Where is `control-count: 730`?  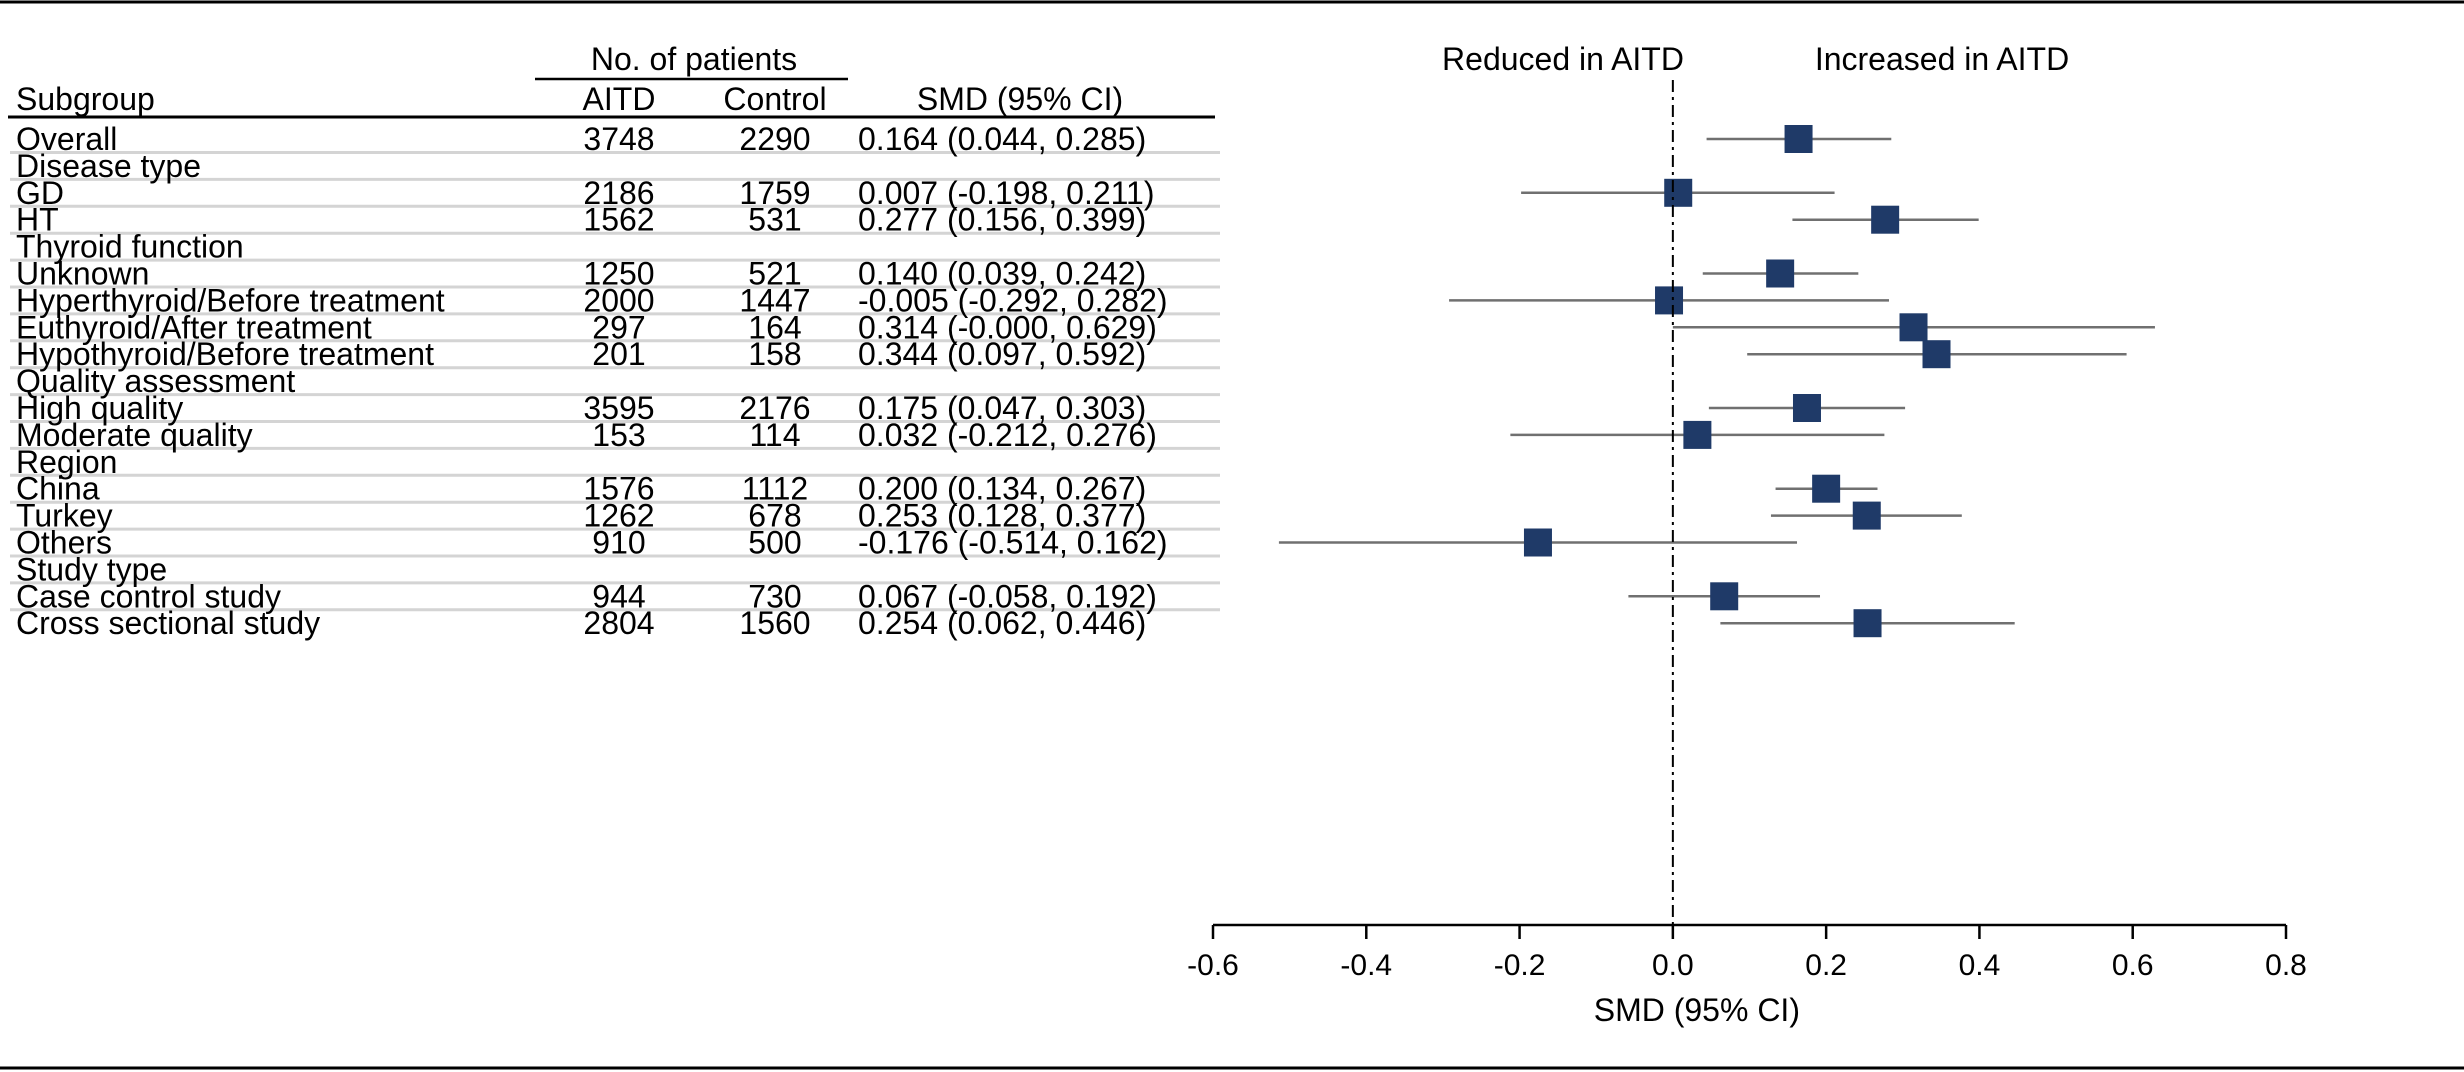
control-count: 730 is located at coordinates (774, 596).